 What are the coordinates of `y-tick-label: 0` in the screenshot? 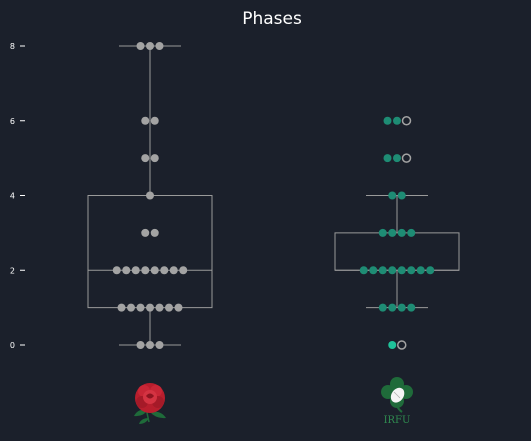 It's located at (12, 345).